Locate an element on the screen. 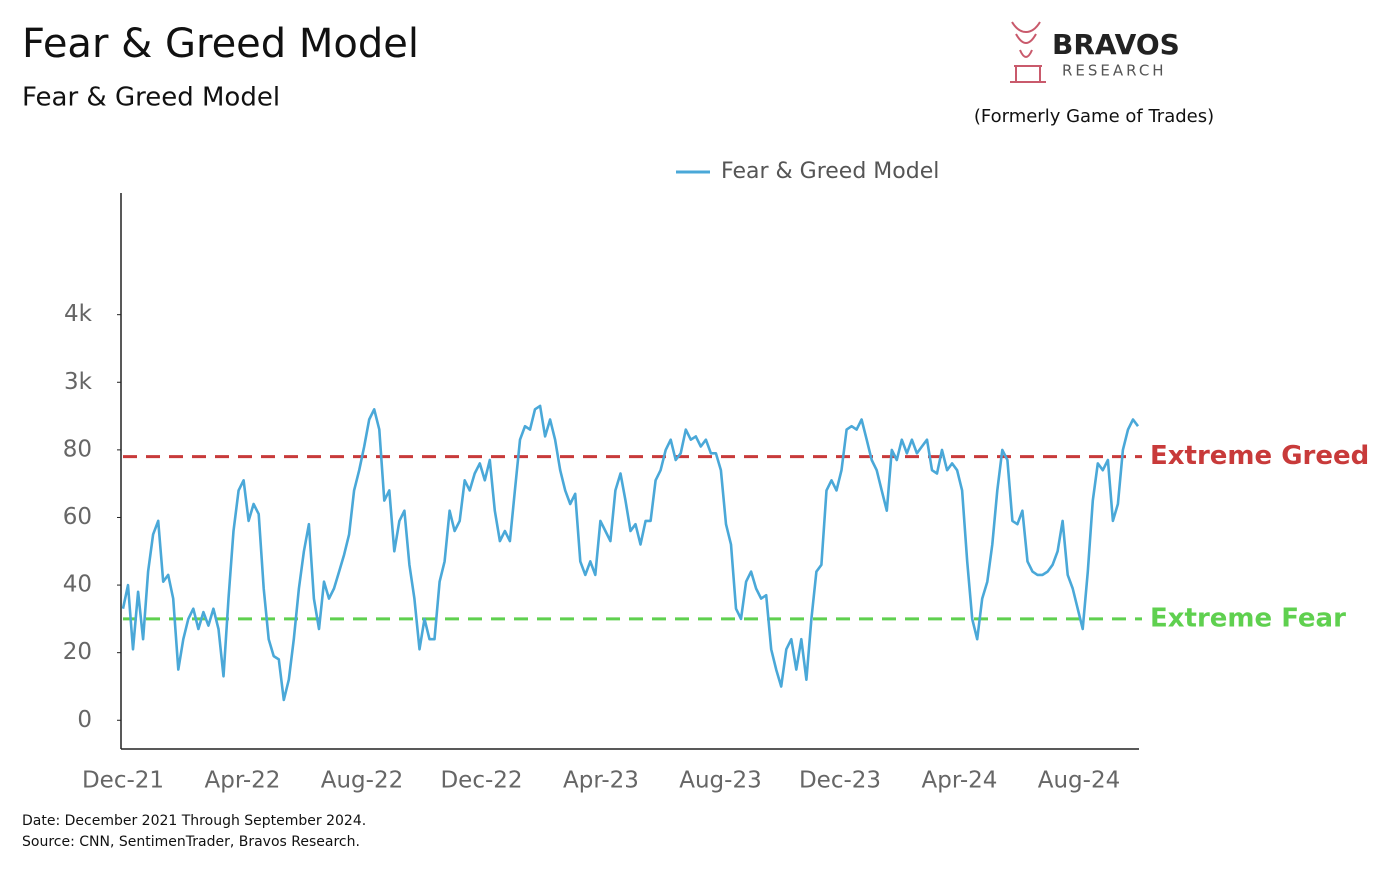  y-tick-label: 0 is located at coordinates (84, 720).